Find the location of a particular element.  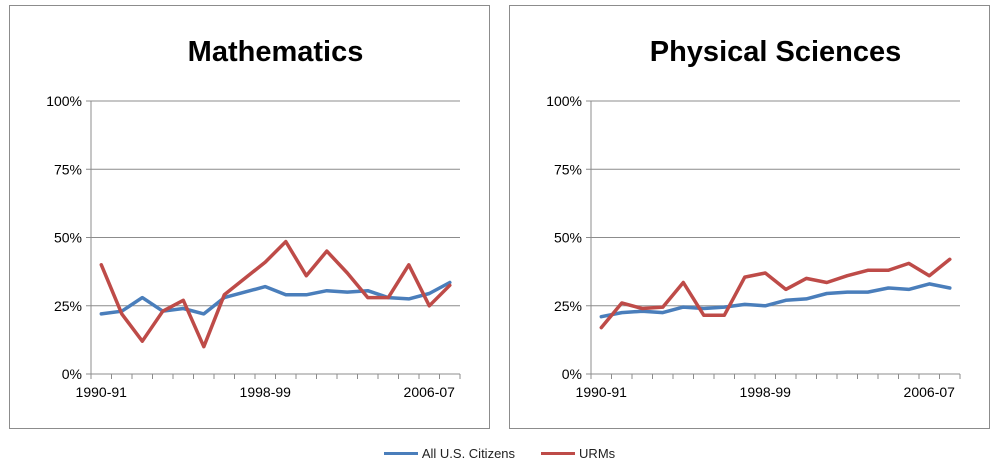

legend-item-urms: URMs is located at coordinates (578, 453).